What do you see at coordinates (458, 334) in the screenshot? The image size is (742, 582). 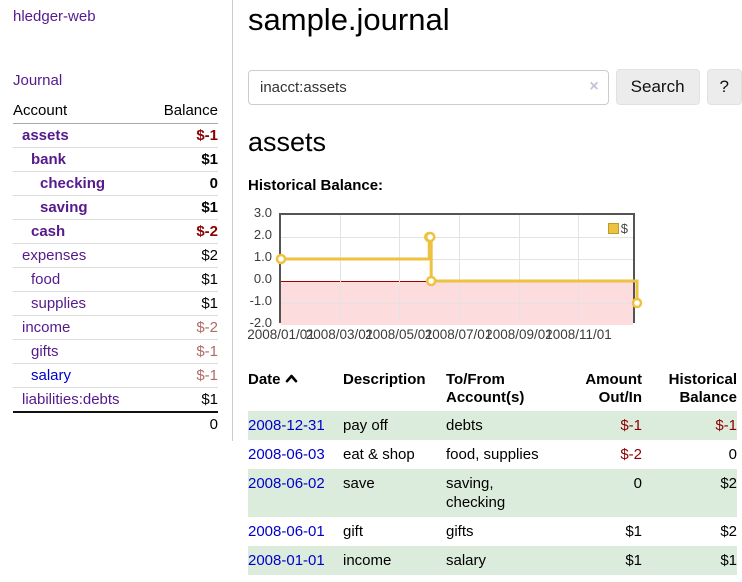 I see `x-axis-tick-label: 2008/07/01` at bounding box center [458, 334].